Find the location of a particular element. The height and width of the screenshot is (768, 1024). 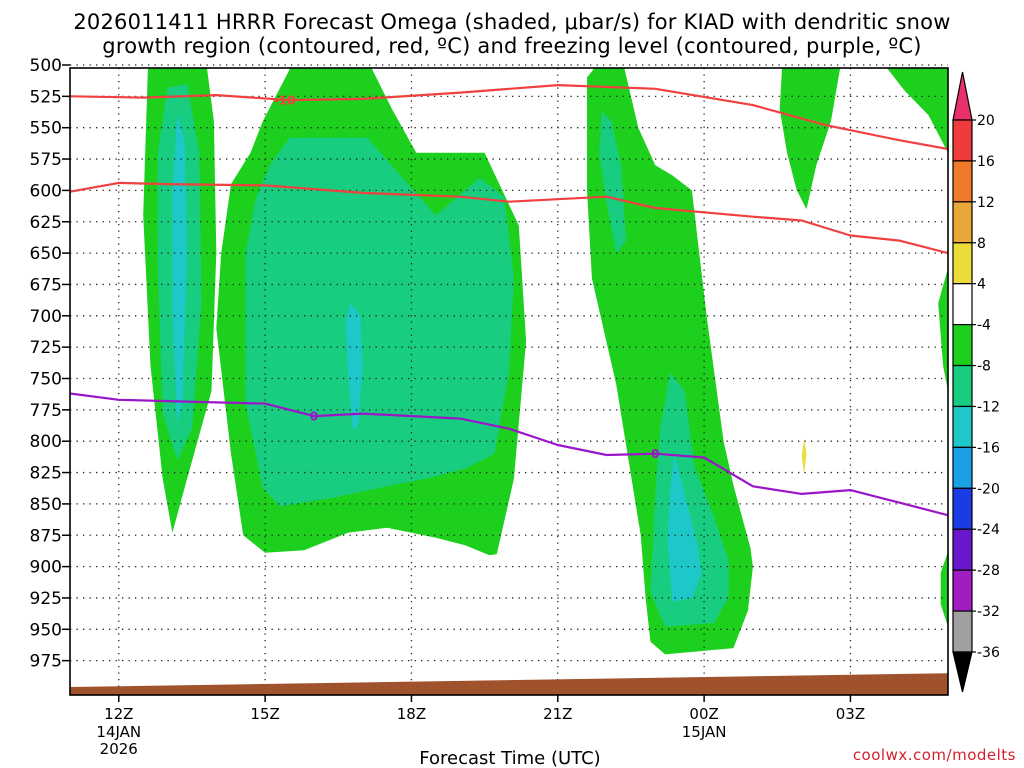

y-tick-label-600: 600 is located at coordinates (46, 191).